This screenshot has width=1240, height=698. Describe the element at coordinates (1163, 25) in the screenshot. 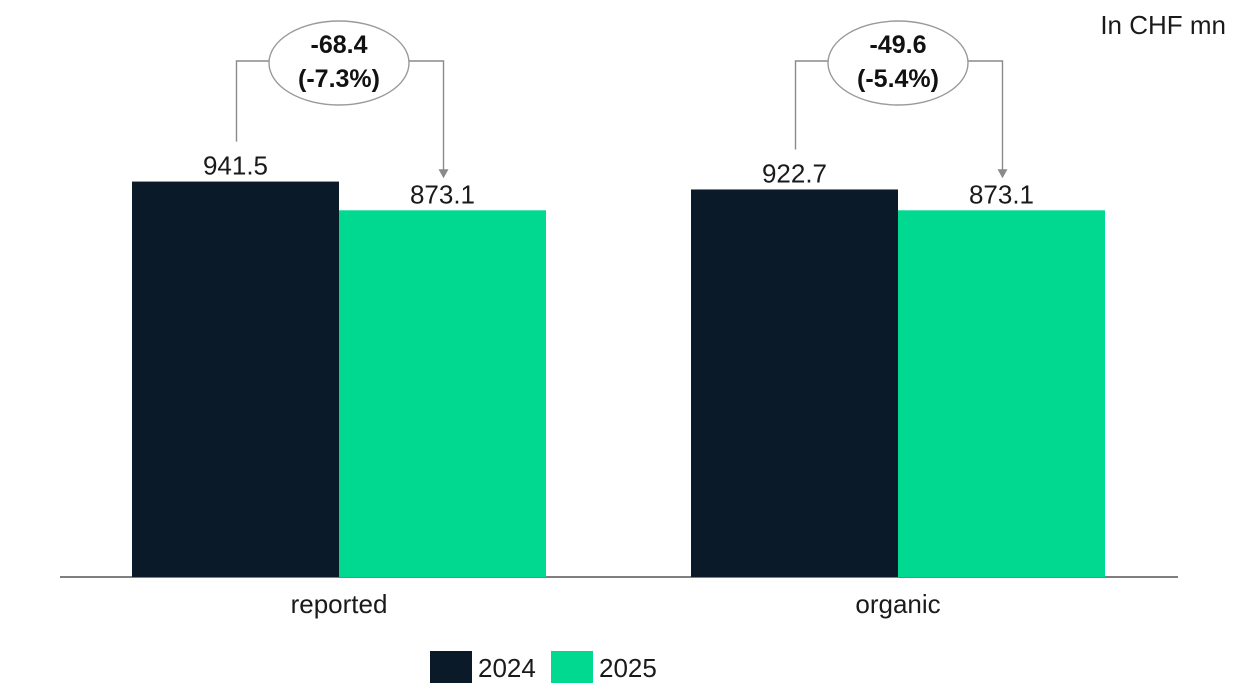

I see `unit-label: In CHF mn` at that location.